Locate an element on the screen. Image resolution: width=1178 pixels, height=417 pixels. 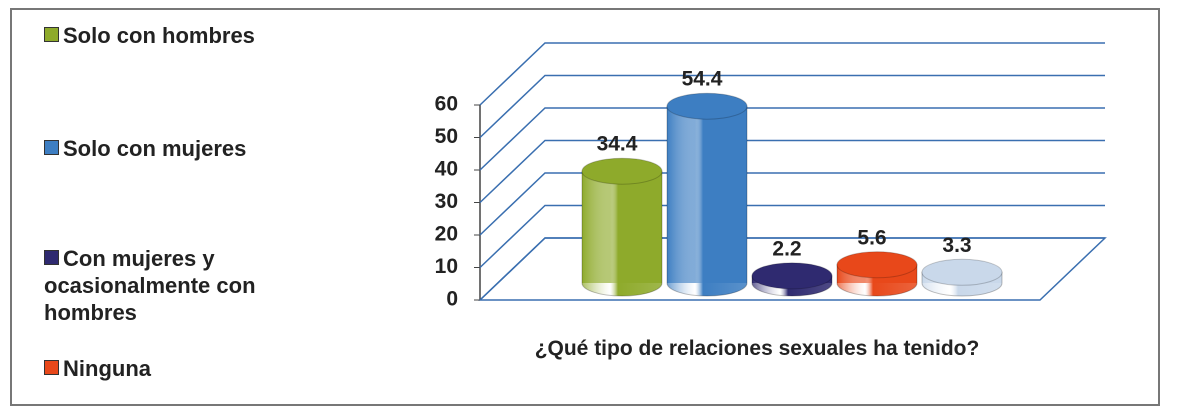
legend-label: Ninguna is located at coordinates (107, 368).